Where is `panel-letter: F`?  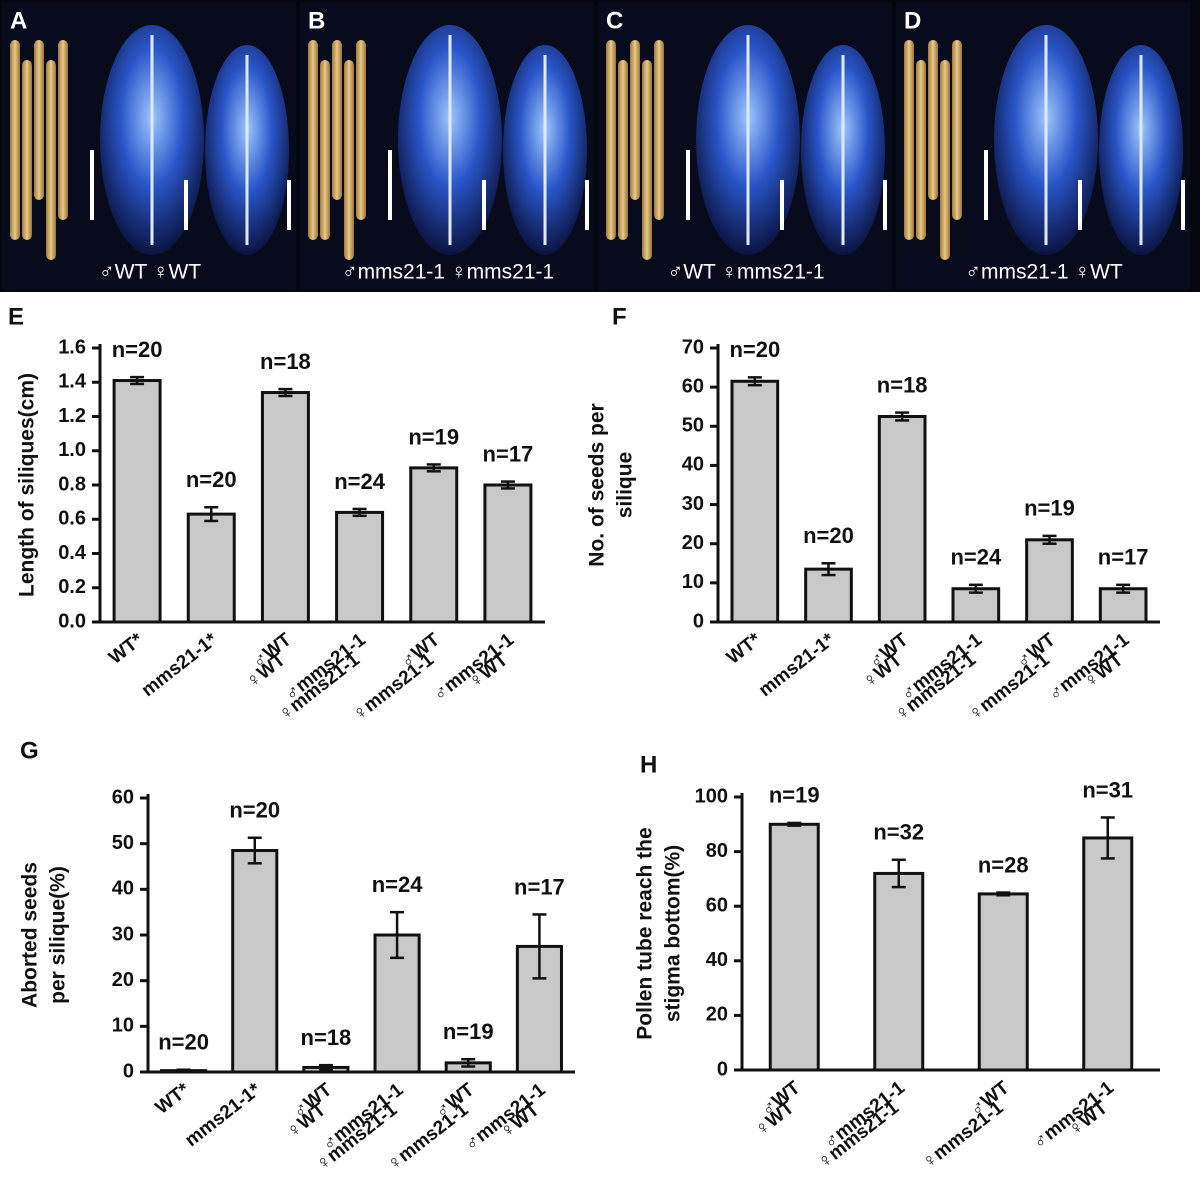 panel-letter: F is located at coordinates (619, 316).